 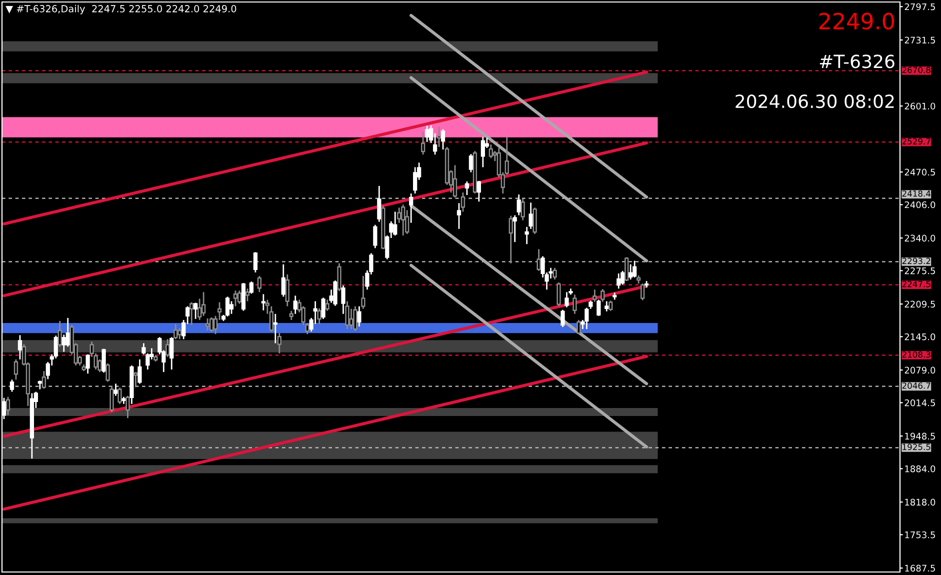 What do you see at coordinates (916, 193) in the screenshot?
I see `ref-line-label: 2418.4` at bounding box center [916, 193].